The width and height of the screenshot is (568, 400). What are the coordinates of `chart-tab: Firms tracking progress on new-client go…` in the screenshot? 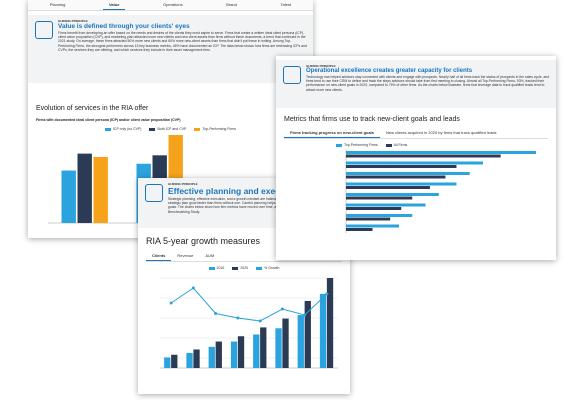 It's located at (332, 133).